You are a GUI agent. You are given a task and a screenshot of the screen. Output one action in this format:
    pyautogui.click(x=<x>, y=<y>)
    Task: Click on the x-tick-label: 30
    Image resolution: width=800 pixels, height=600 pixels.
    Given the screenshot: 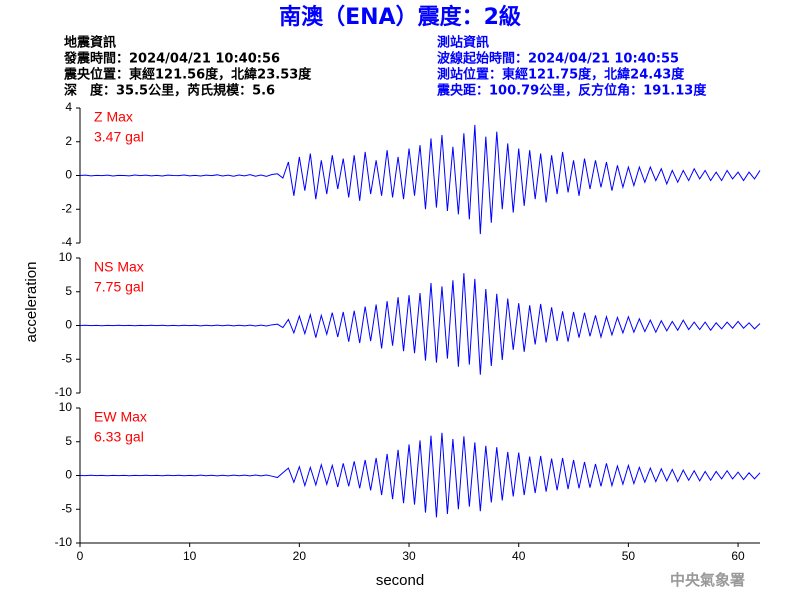 What is the action you would take?
    pyautogui.click(x=409, y=556)
    